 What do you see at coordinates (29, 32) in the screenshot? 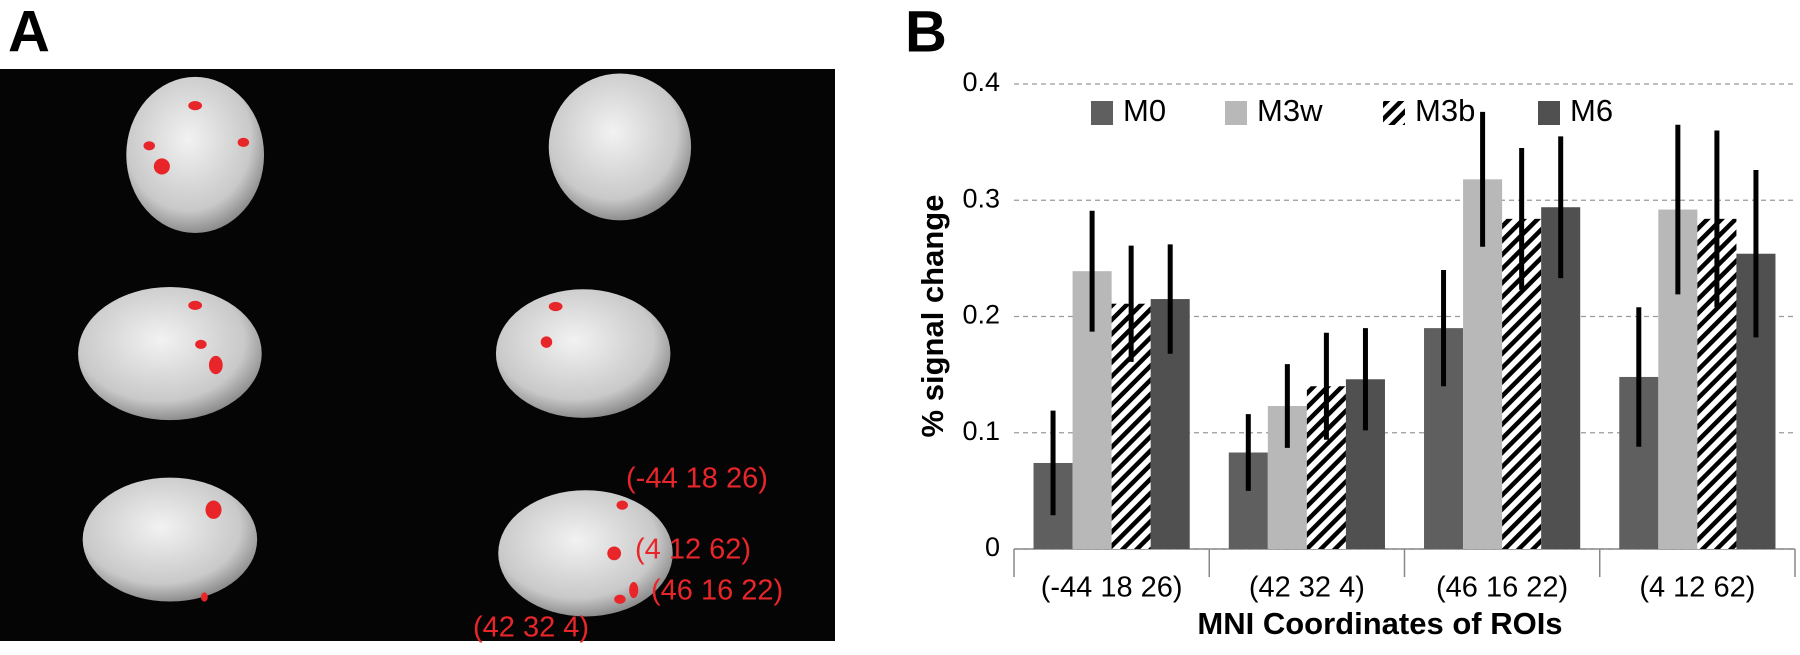
I see `panel-label: A` at bounding box center [29, 32].